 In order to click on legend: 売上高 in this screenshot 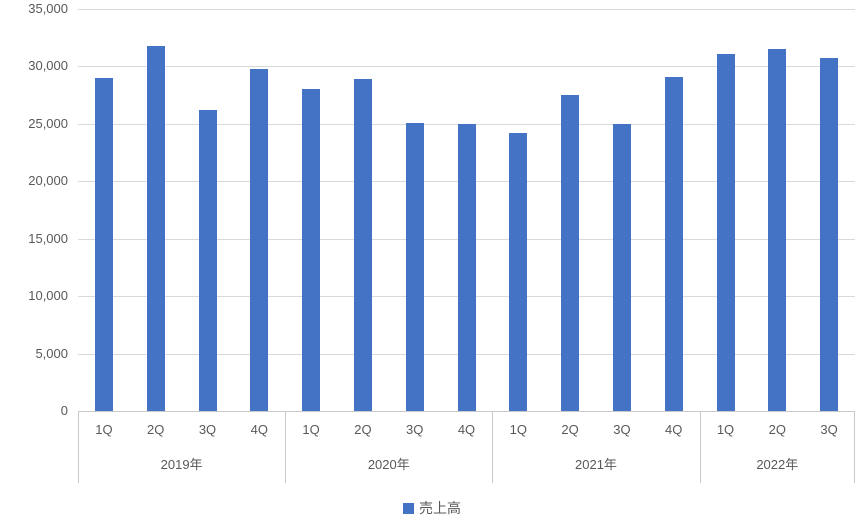, I will do `click(432, 508)`.